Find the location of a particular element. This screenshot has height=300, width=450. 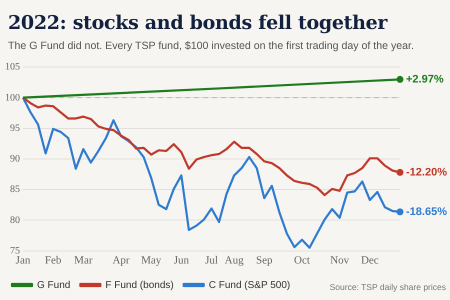

chart-title: 2022: stocks and bonds fell together is located at coordinates (198, 23).